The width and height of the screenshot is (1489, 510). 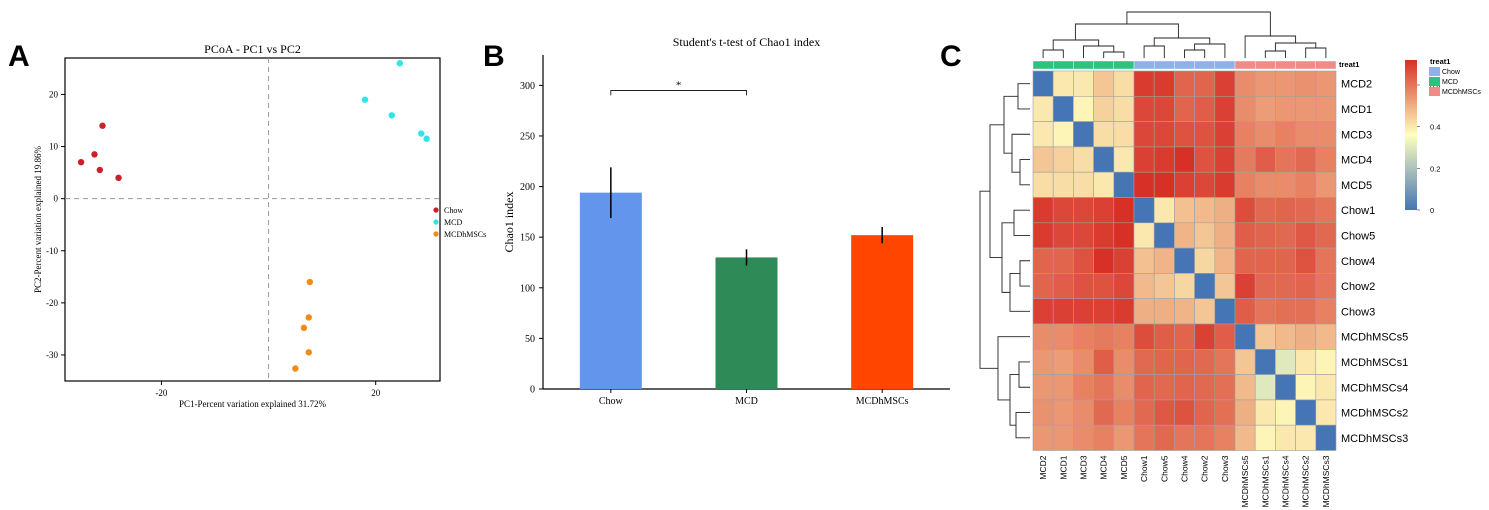 I want to click on heatmap-column-label: Chow5, so click(x=1164, y=468).